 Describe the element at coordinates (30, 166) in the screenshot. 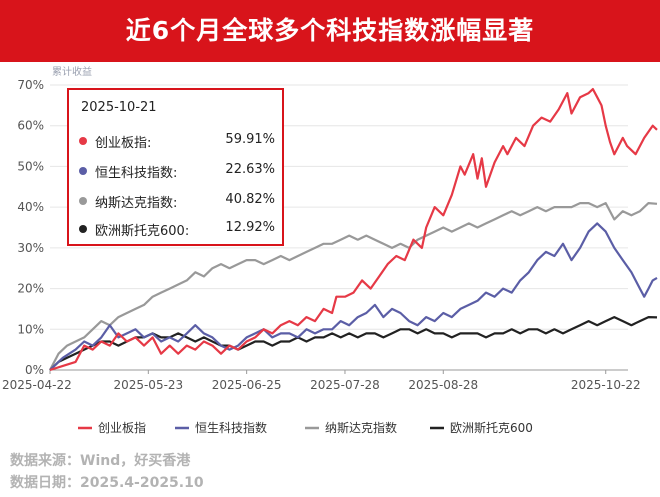

I see `y-tick-label: 50%` at that location.